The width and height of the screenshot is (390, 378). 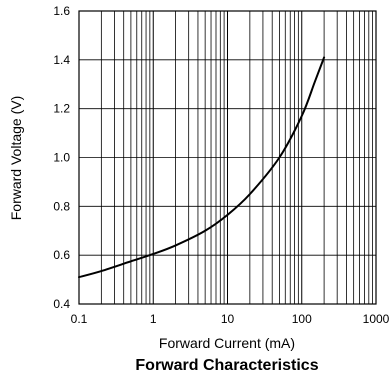 What do you see at coordinates (61, 158) in the screenshot?
I see `y-tick-label: 1.0` at bounding box center [61, 158].